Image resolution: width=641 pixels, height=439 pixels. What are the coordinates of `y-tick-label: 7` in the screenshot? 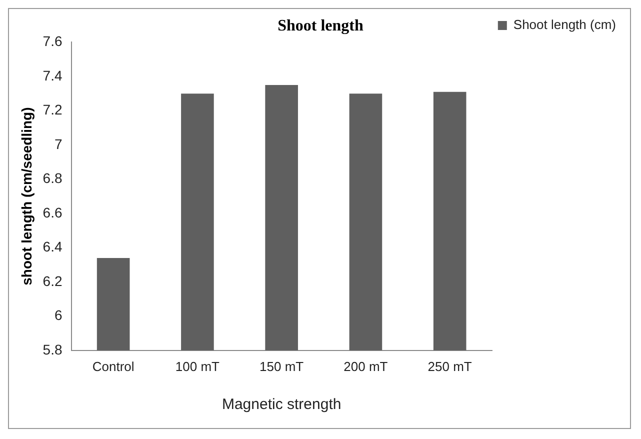 It's located at (58, 144).